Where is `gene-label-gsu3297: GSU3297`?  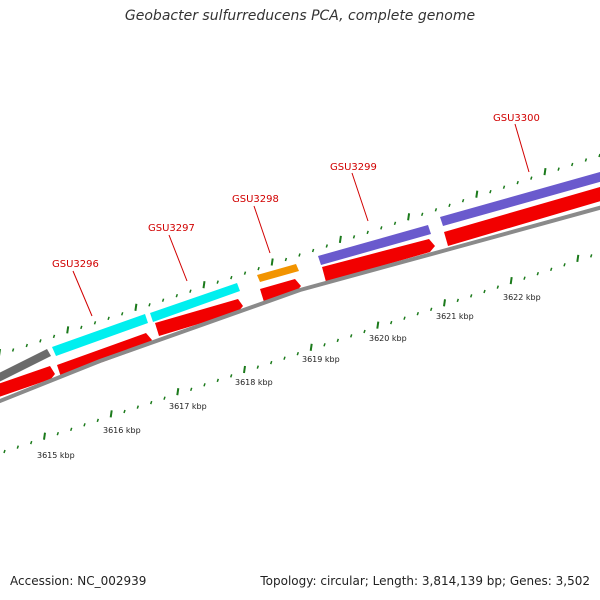
gene-label-gsu3297: GSU3297 is located at coordinates (171, 228).